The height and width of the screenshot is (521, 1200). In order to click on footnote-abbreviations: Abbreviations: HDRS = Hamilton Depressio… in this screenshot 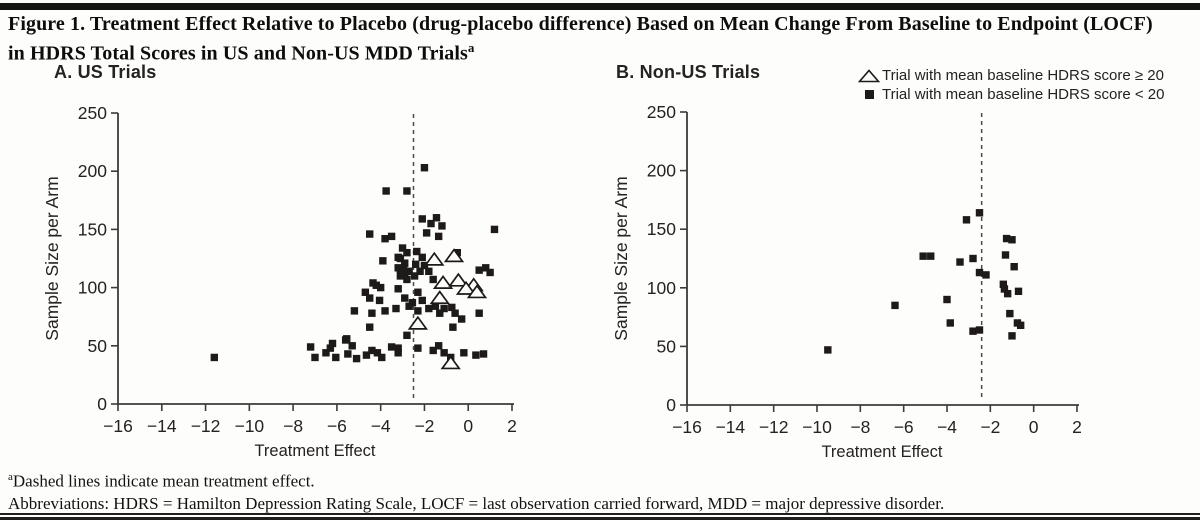, I will do `click(476, 503)`.